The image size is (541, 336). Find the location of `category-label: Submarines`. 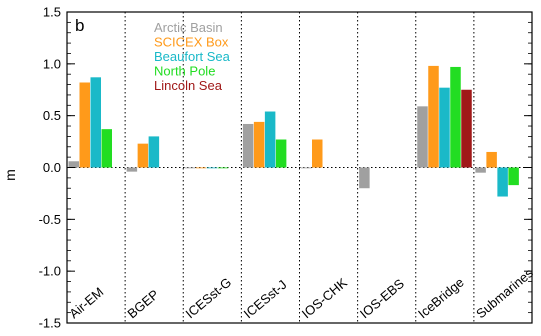

category-label: Submarines is located at coordinates (504, 293).